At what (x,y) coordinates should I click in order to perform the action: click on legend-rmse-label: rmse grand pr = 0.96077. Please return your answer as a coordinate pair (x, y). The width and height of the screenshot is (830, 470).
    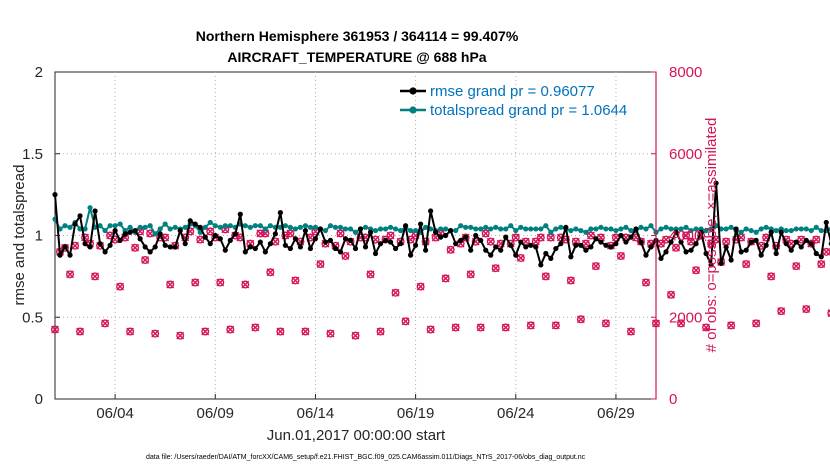
    Looking at the image, I should click on (512, 91).